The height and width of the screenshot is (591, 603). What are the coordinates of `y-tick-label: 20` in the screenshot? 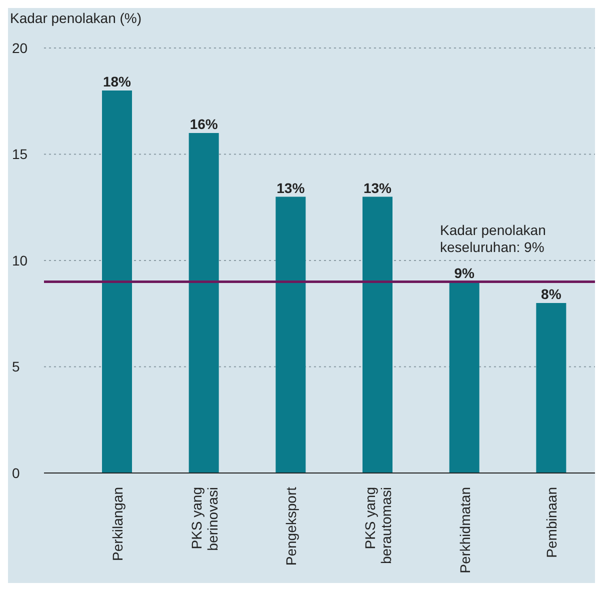 It's located at (20, 48).